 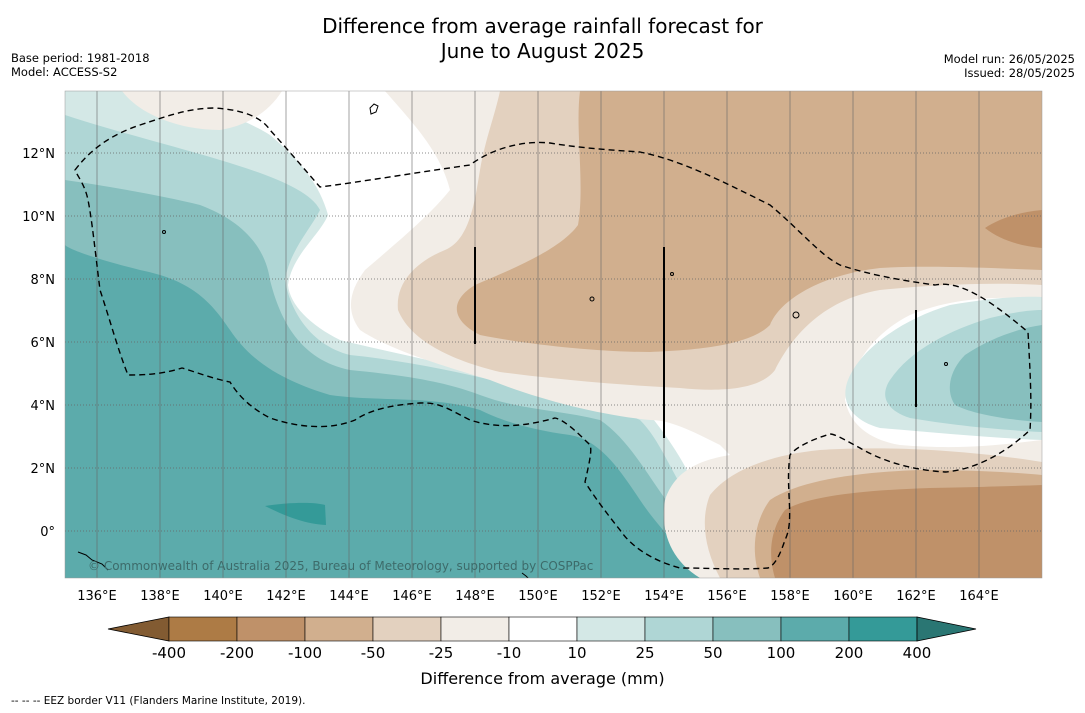 I want to click on colorbar-tick-label: 200, so click(x=849, y=653).